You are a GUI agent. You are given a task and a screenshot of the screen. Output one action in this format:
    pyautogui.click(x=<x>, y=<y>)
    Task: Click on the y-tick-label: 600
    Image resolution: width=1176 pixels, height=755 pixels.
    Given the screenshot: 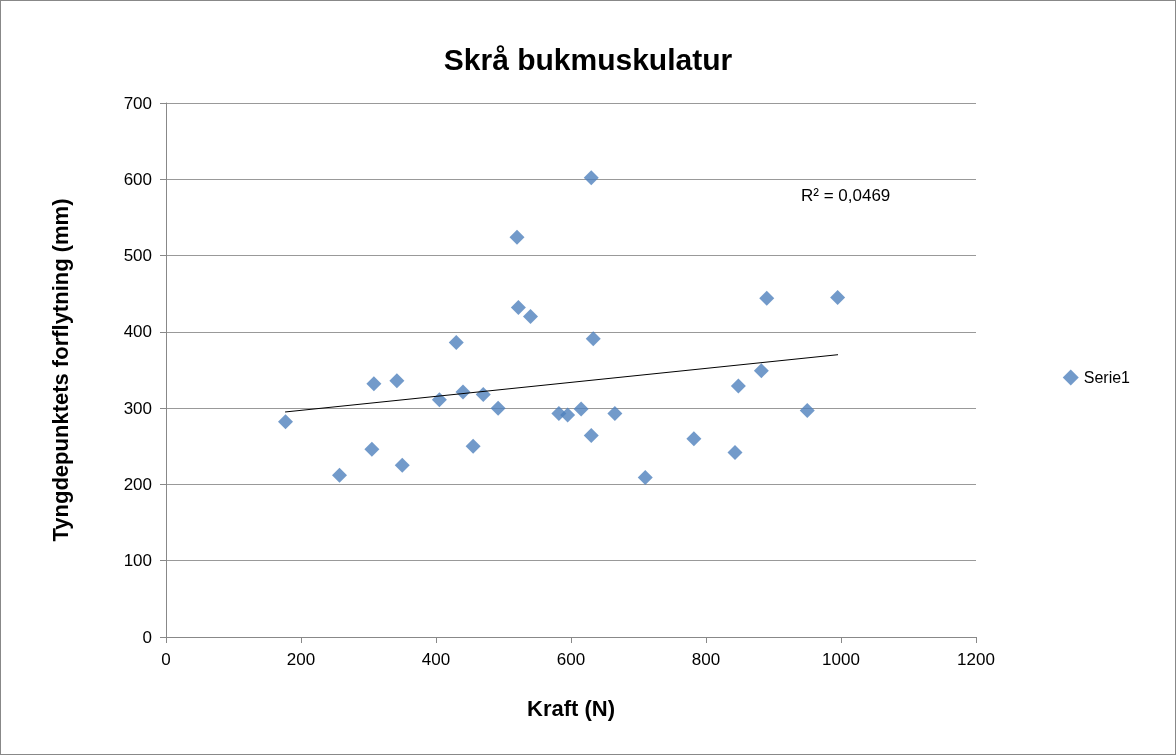 What is the action you would take?
    pyautogui.click(x=137, y=179)
    